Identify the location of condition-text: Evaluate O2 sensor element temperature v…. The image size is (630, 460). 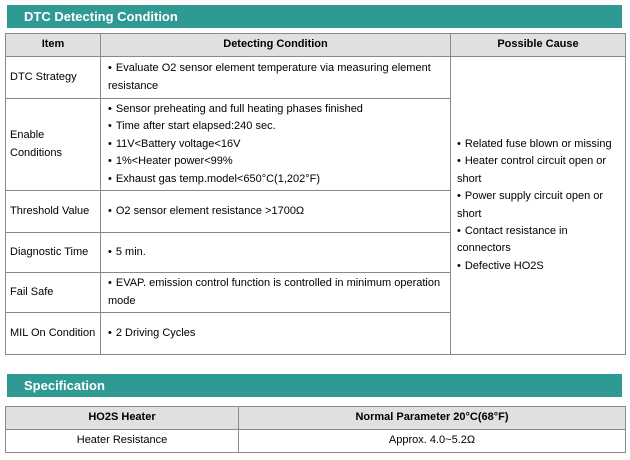
(269, 77).